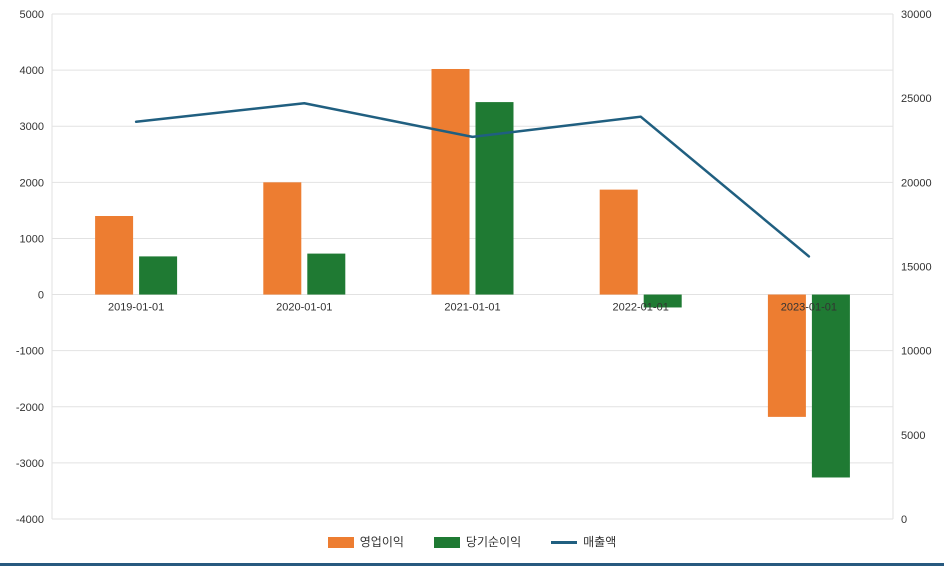  What do you see at coordinates (641, 308) in the screenshot?
I see `x-axis-tick: 2022-01-01` at bounding box center [641, 308].